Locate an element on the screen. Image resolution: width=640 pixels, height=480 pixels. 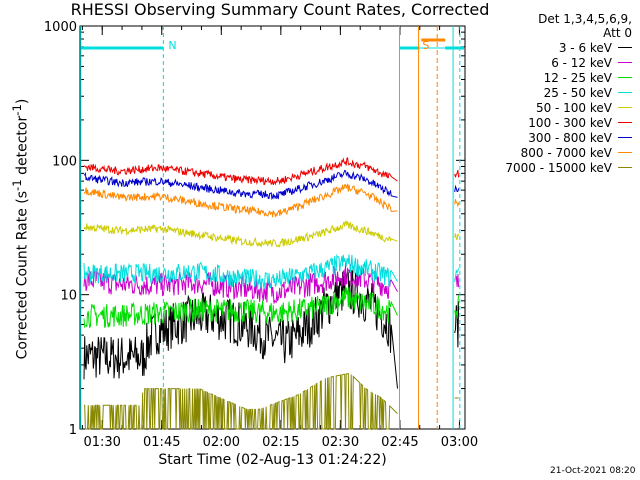
y-tick-label: 10 is located at coordinates (68, 296).